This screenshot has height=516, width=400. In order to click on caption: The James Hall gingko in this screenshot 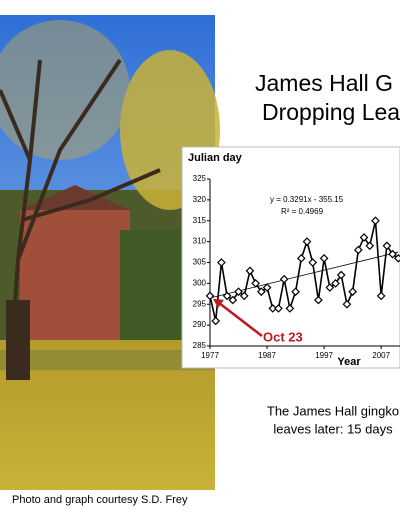, I will do `click(333, 410)`.